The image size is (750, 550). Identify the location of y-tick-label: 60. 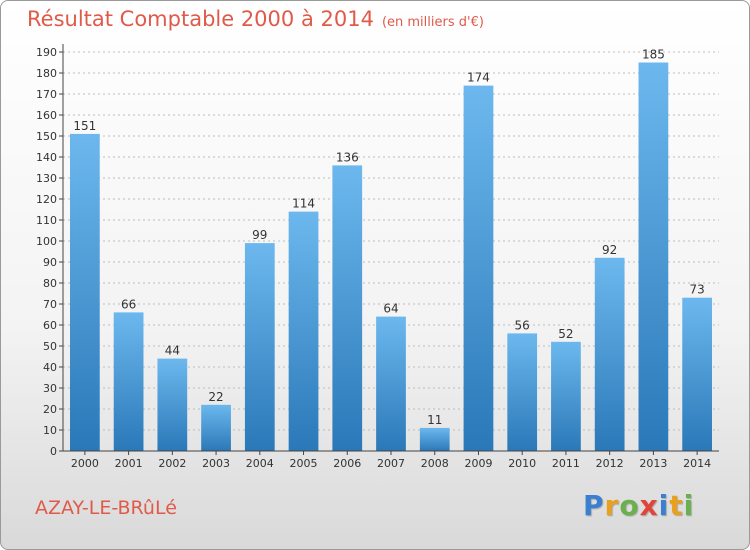
(50, 325).